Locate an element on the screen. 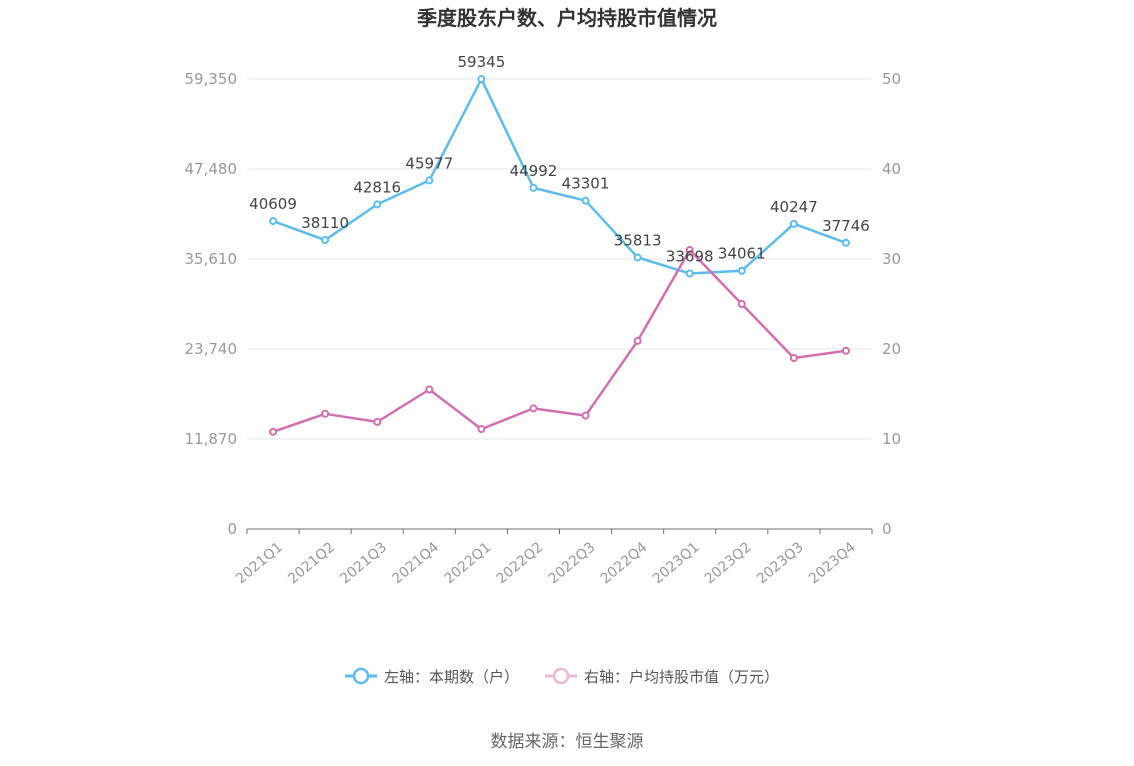 Image resolution: width=1134 pixels, height=766 pixels. left-tick-label: 59,350 is located at coordinates (211, 79).